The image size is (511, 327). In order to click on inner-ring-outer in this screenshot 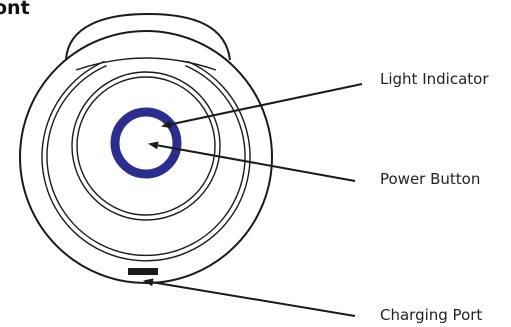, I will do `click(146, 146)`.